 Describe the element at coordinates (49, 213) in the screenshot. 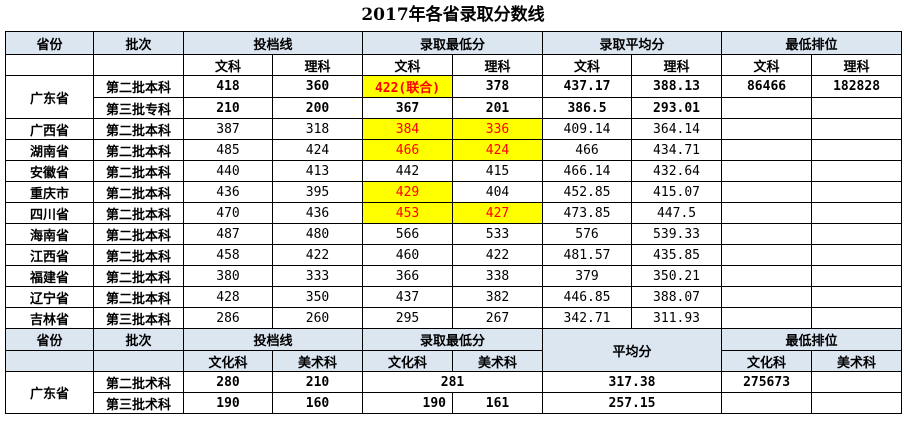

I see `province-cell: 四川省` at that location.